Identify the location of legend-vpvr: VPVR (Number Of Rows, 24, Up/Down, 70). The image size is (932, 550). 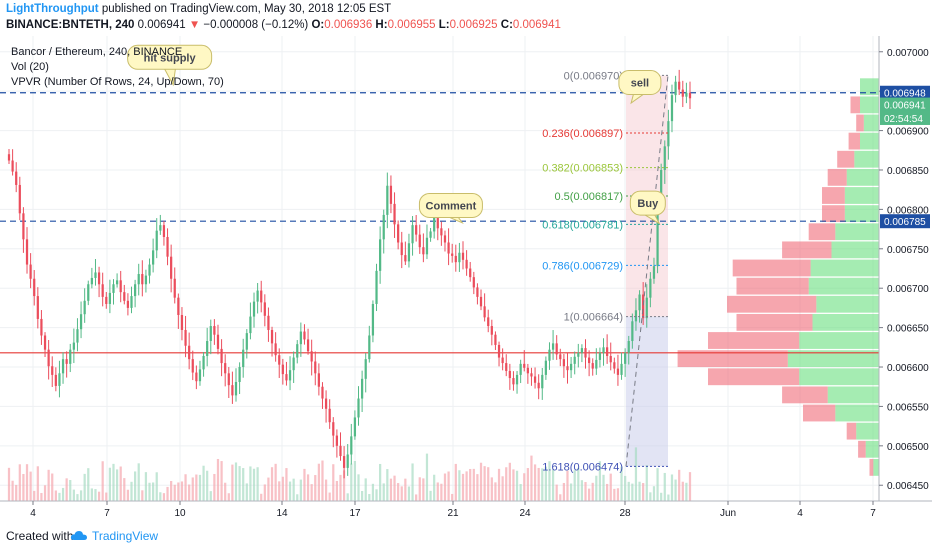
(117, 82).